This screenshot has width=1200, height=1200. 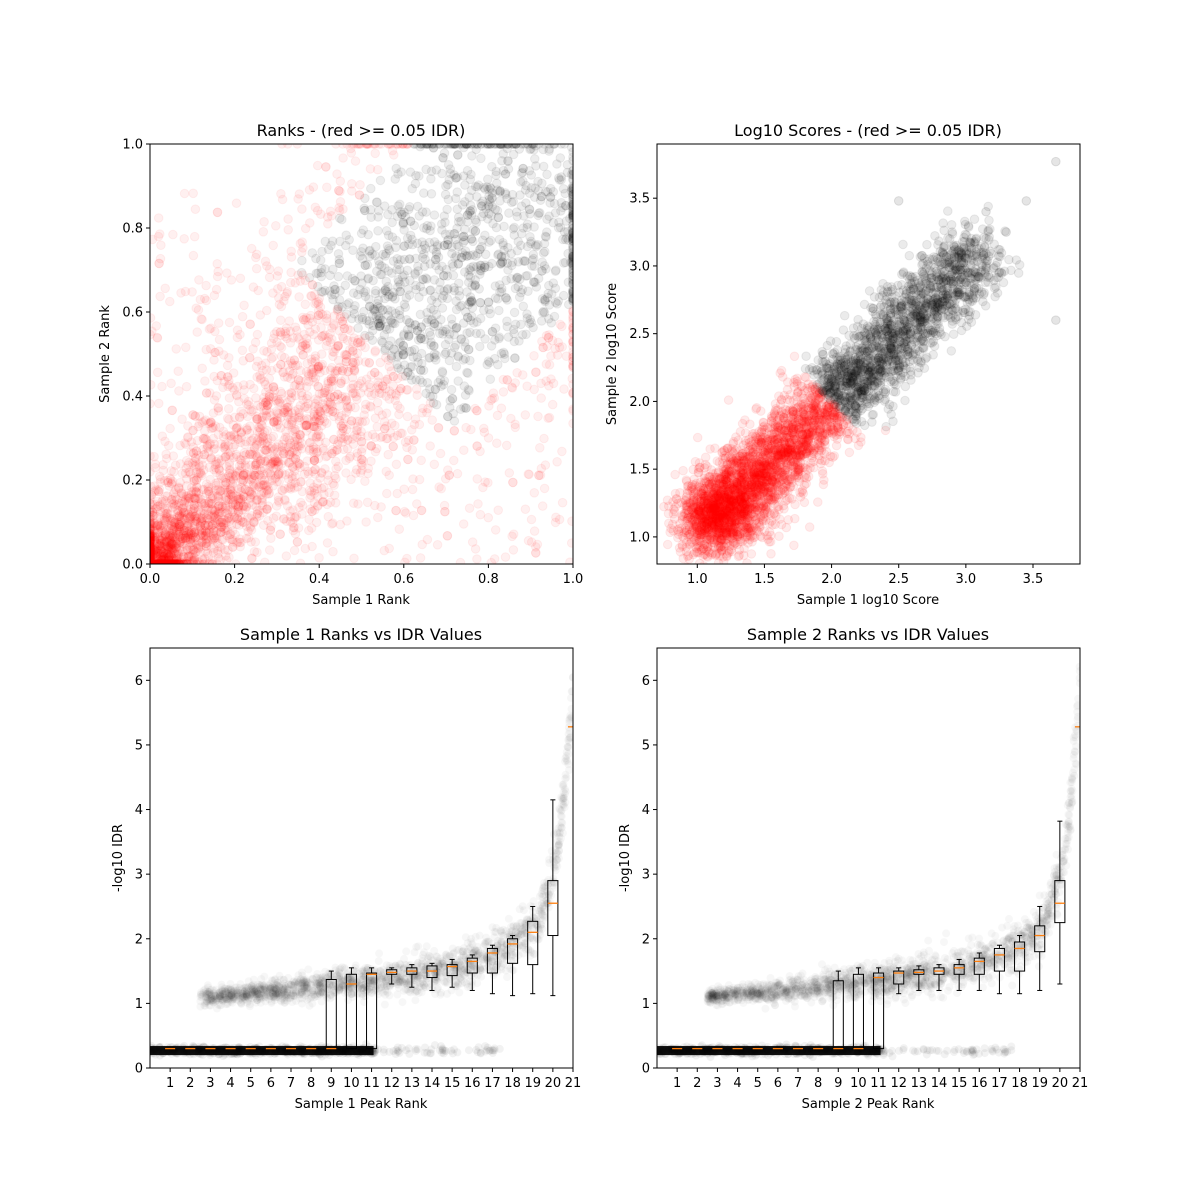 I want to click on y-tick-label: 0.4, so click(x=132, y=397).